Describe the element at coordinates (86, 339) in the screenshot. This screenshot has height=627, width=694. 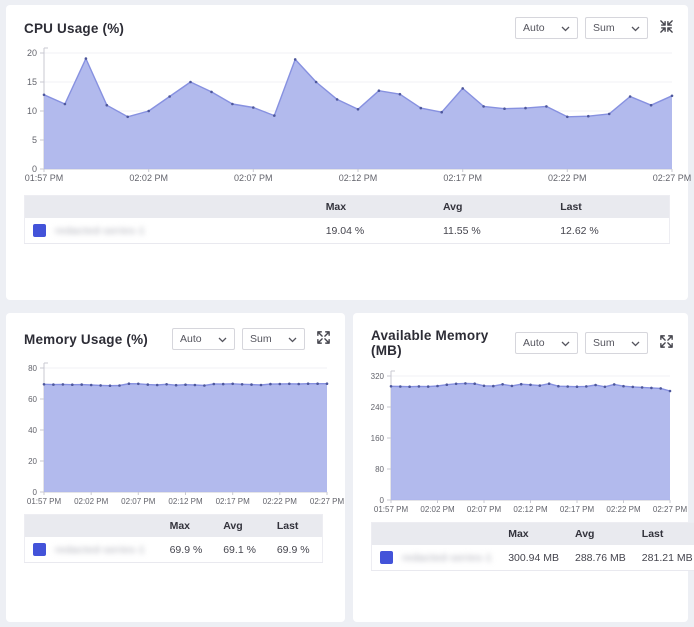
I see `panel-title: Memory Usage (%)` at that location.